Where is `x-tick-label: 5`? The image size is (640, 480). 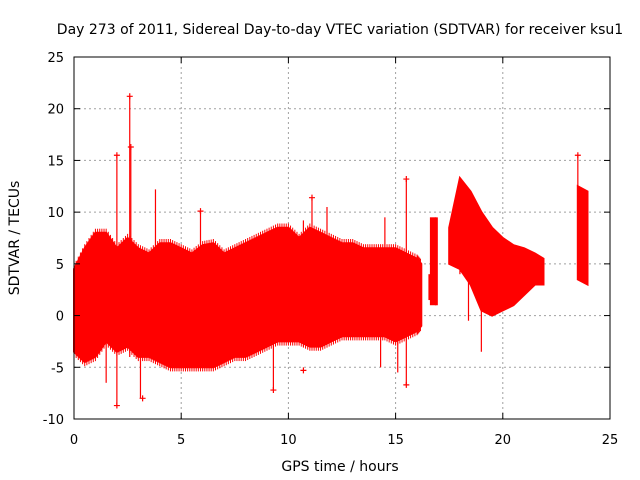 x-tick-label: 5 is located at coordinates (181, 440).